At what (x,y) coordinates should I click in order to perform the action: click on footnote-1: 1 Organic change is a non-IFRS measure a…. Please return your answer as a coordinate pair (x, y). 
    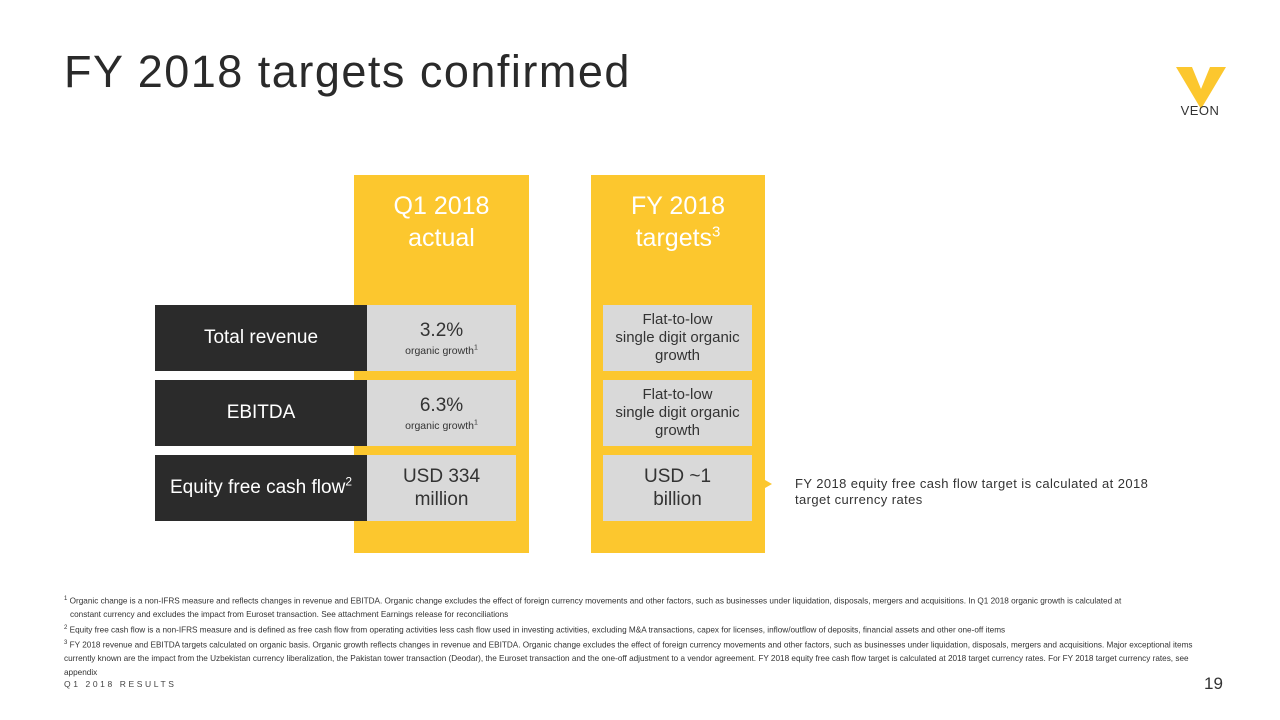
    Looking at the image, I should click on (629, 600).